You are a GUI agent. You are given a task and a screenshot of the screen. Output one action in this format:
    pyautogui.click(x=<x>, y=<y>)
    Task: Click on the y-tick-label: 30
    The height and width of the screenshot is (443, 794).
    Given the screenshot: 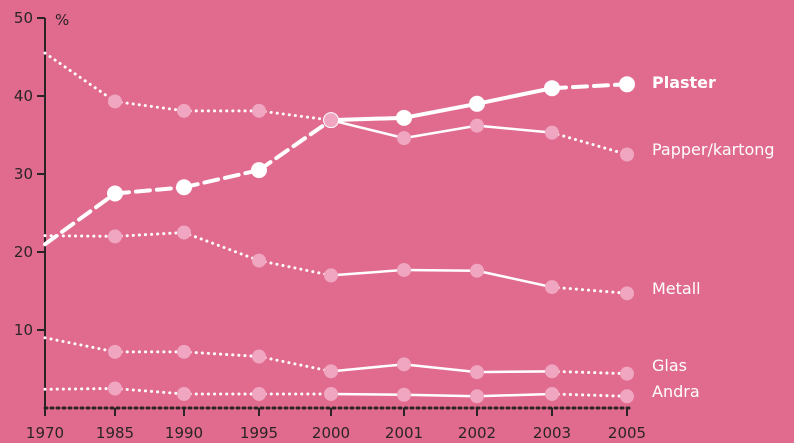 What is the action you would take?
    pyautogui.click(x=23, y=174)
    